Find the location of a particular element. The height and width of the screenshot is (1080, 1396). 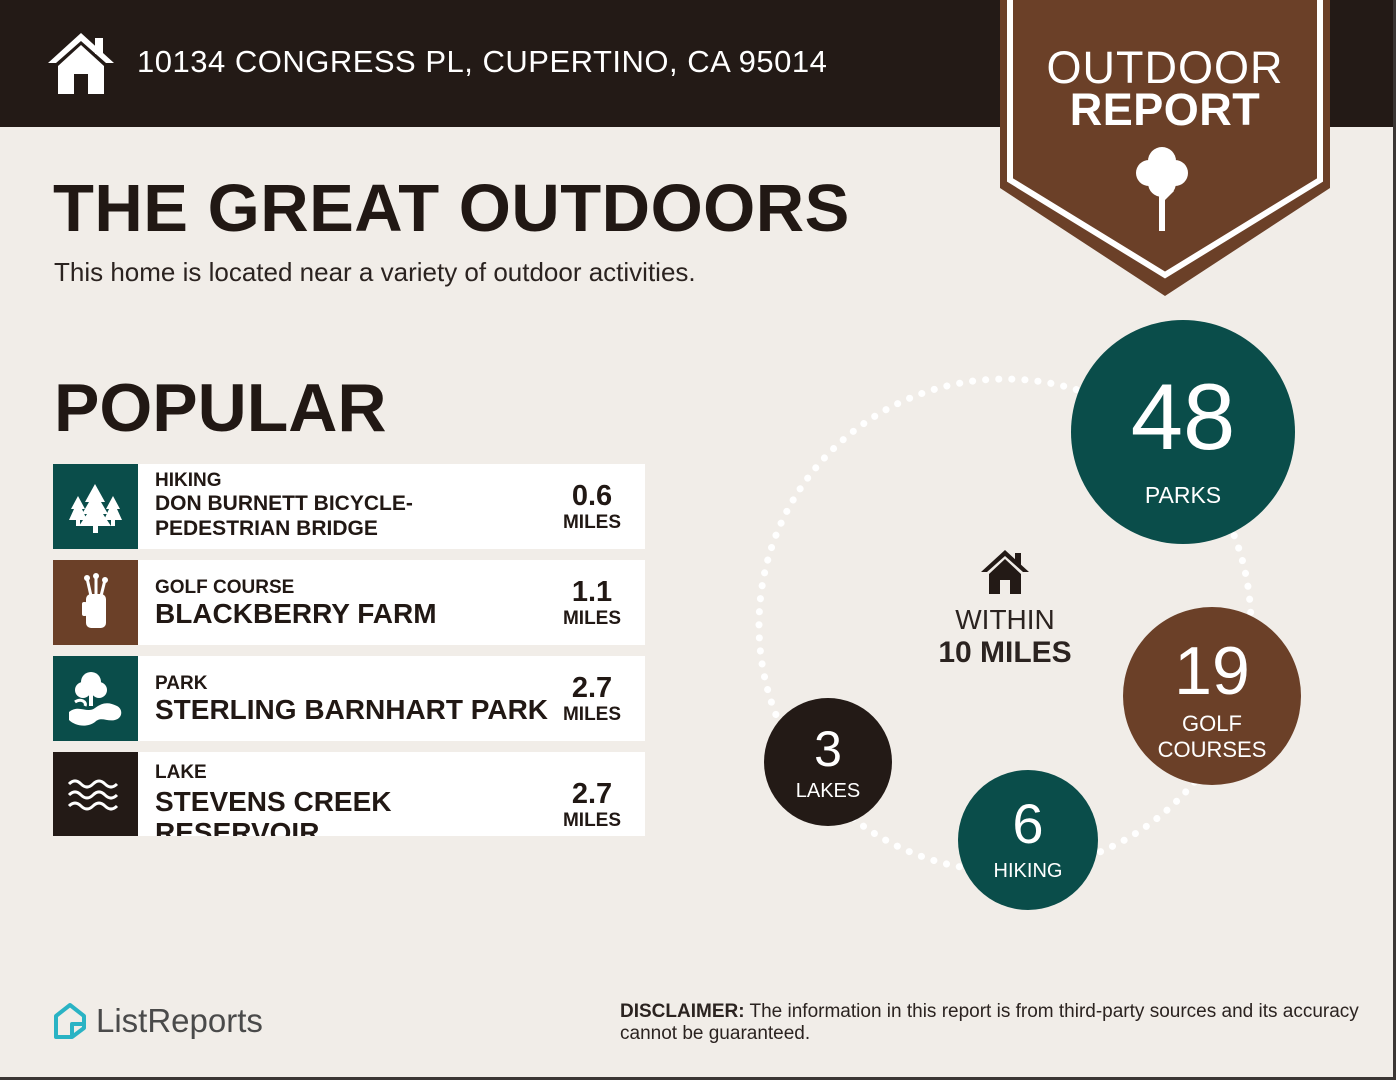

hiking-stat-bubble: 6 HIKING is located at coordinates (1028, 840).